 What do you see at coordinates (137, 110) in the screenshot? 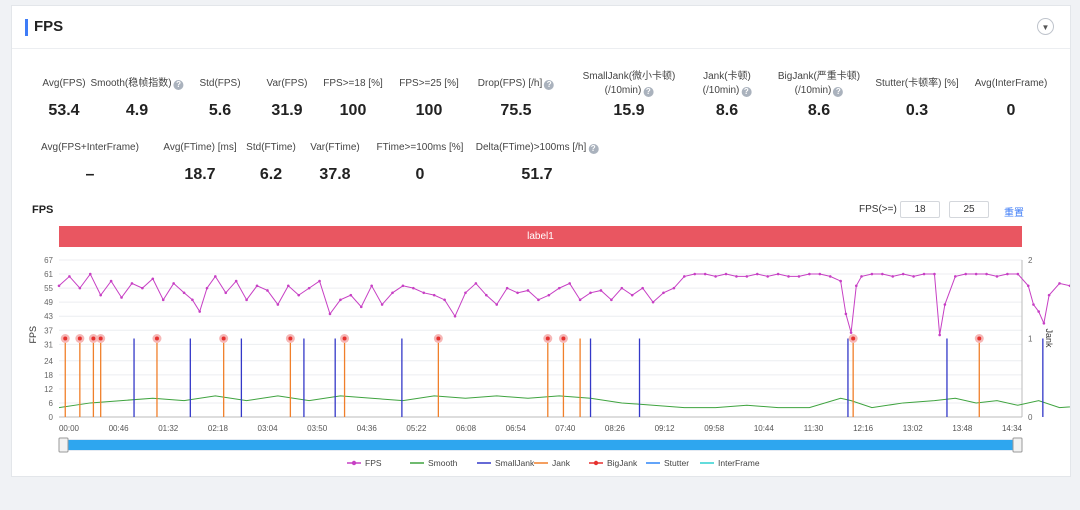
I see `metric-value: 4.9` at bounding box center [137, 110].